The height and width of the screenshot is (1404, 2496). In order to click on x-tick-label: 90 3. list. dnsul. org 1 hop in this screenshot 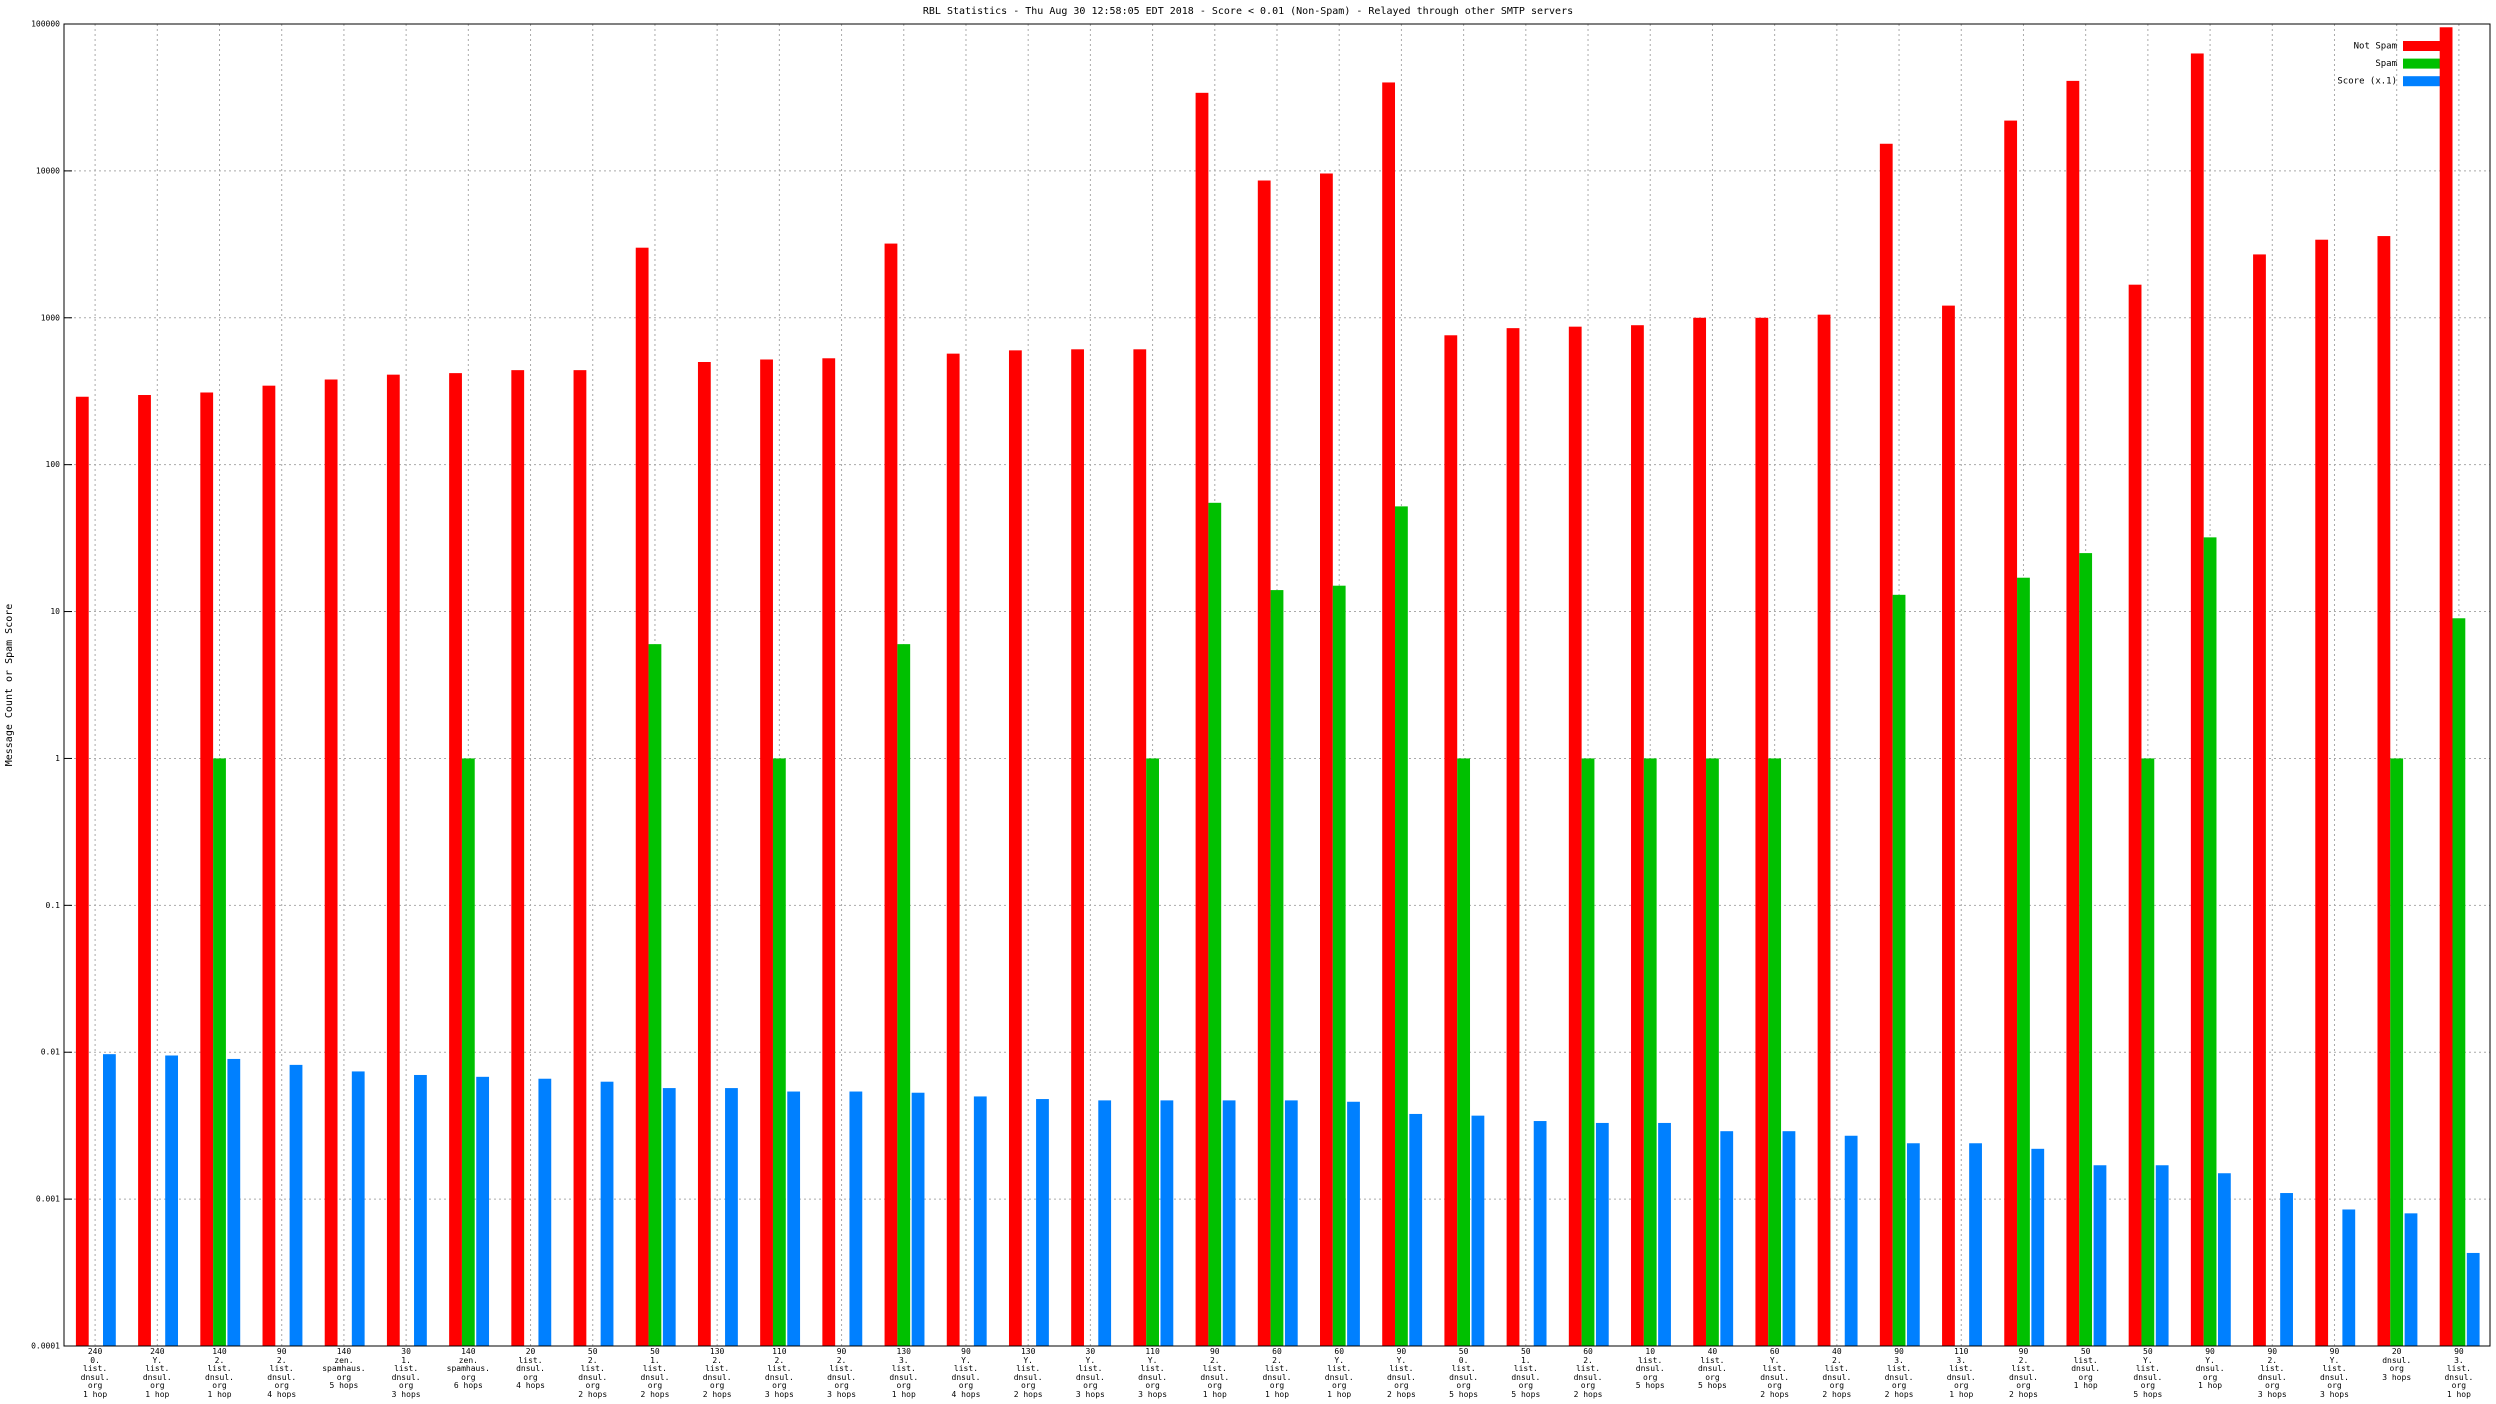, I will do `click(2459, 1373)`.